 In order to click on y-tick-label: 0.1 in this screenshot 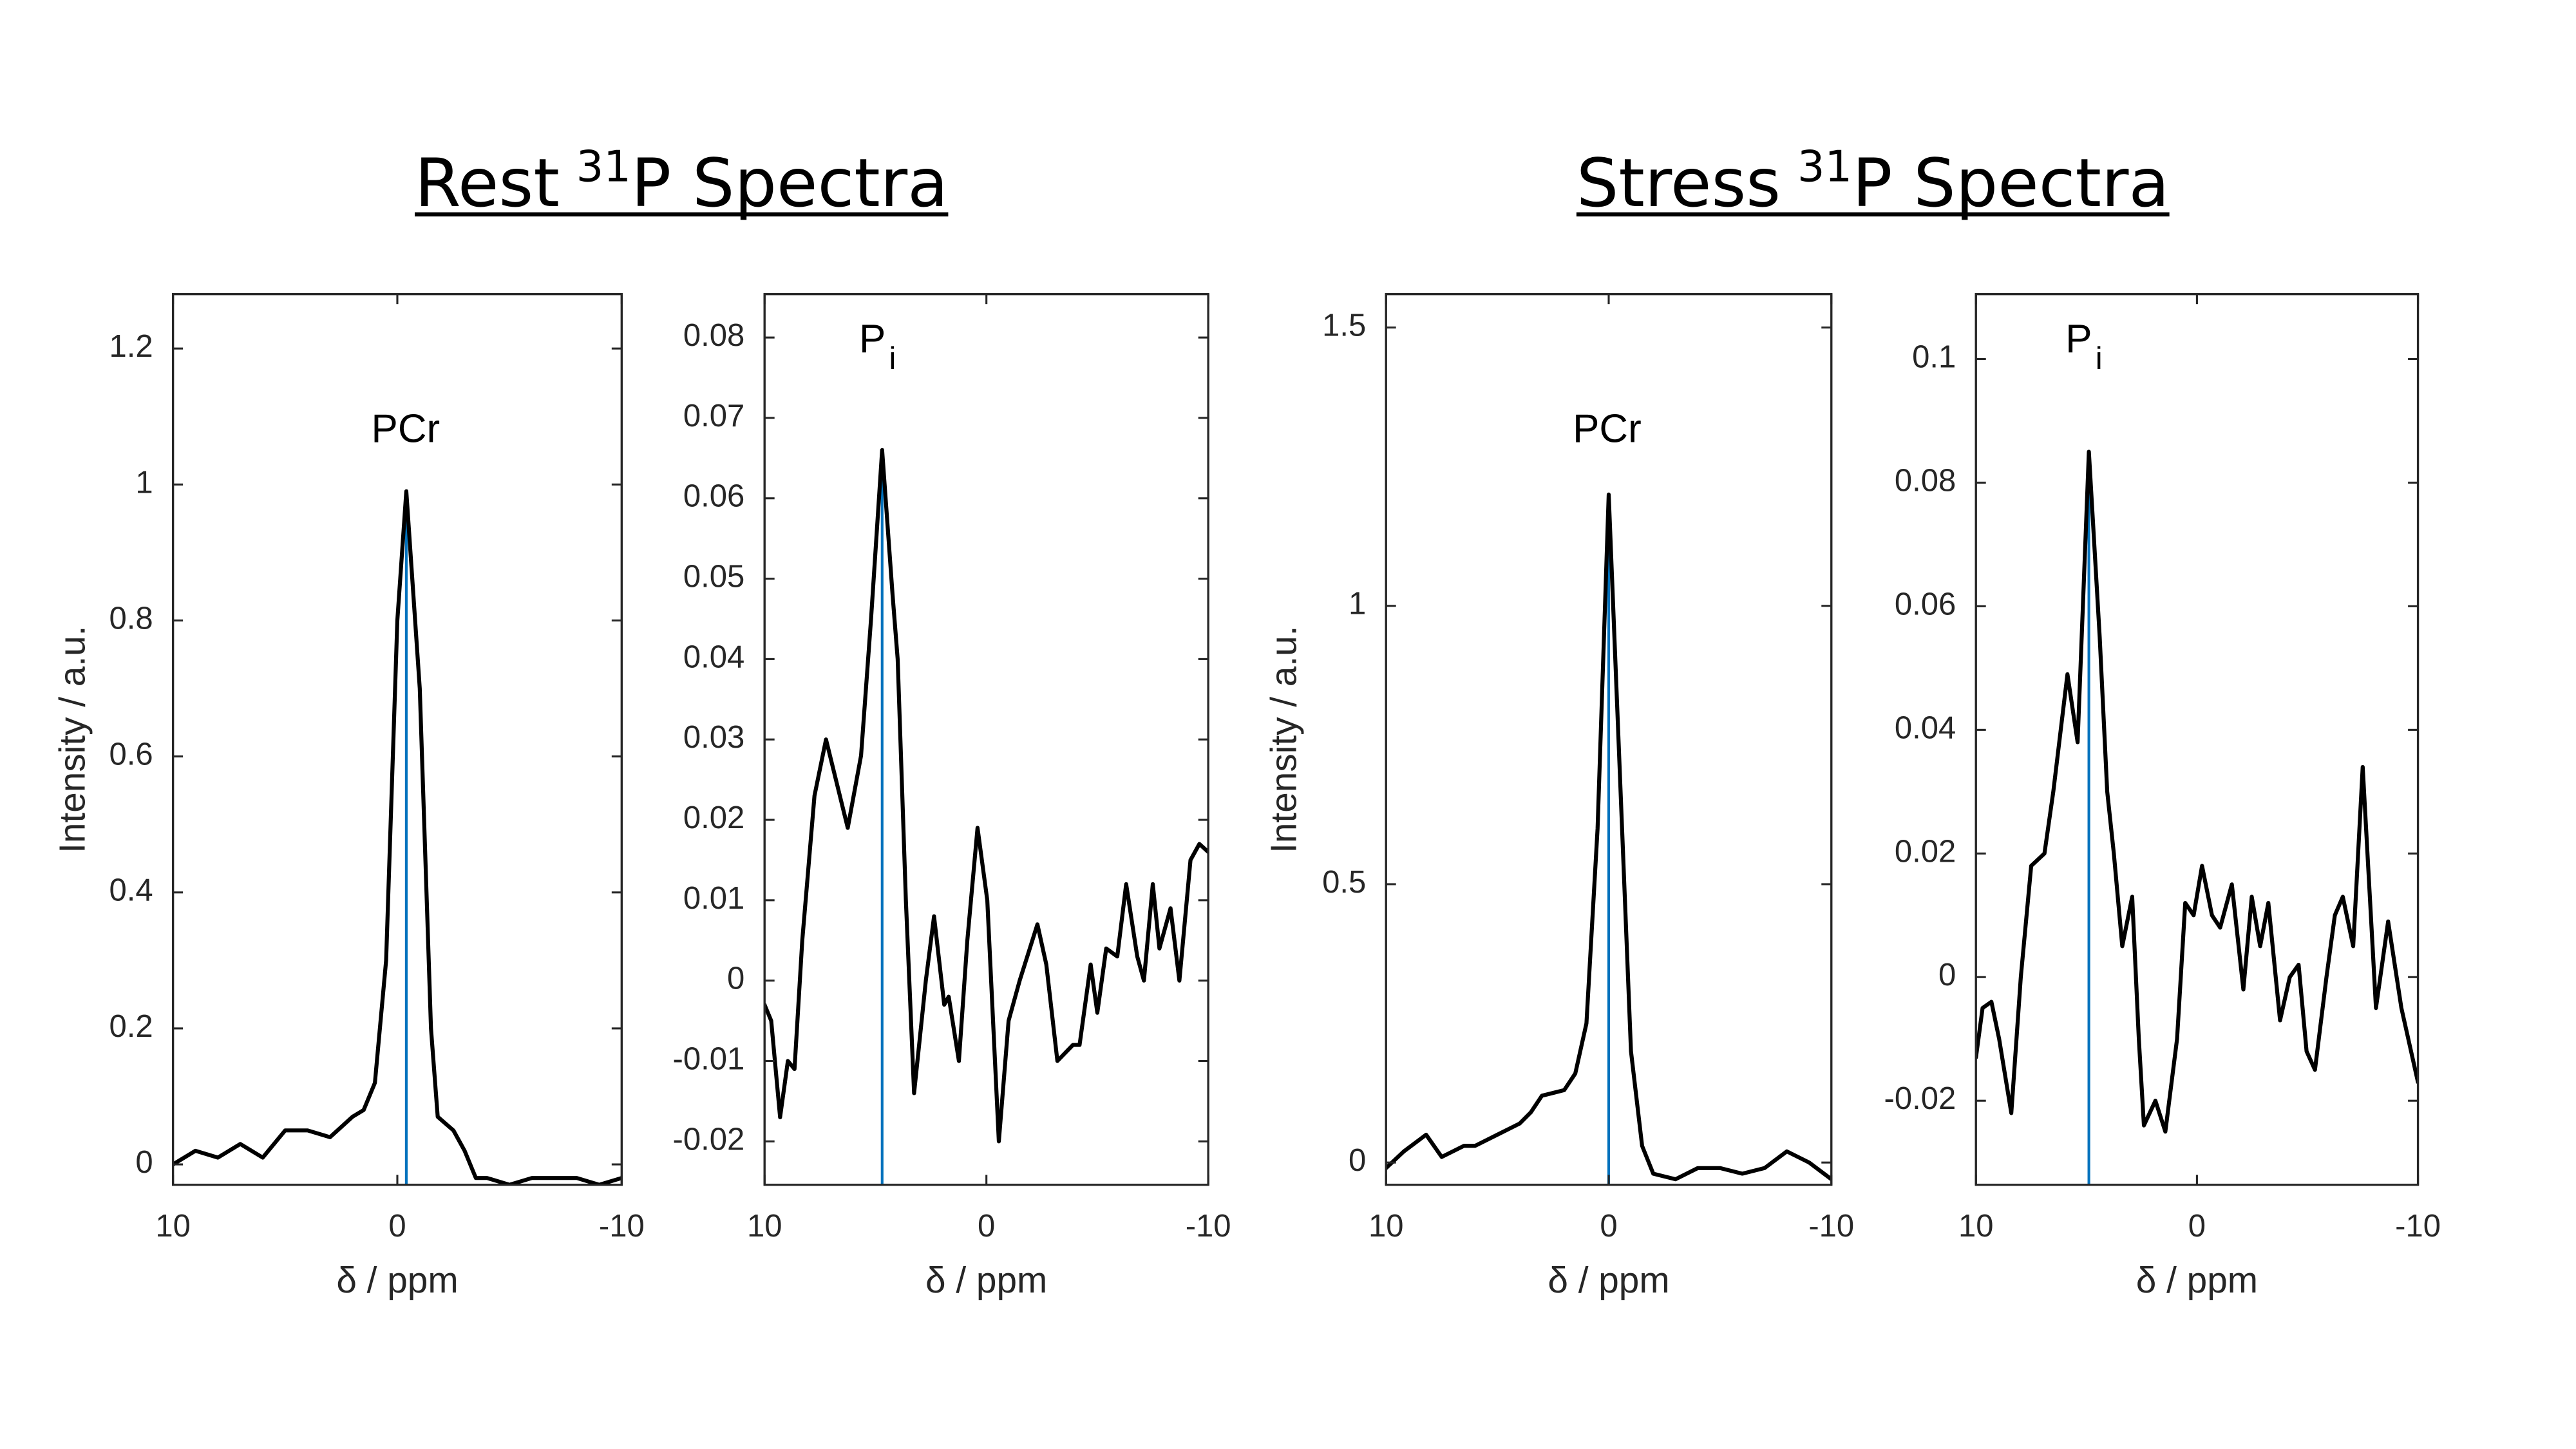, I will do `click(1934, 356)`.